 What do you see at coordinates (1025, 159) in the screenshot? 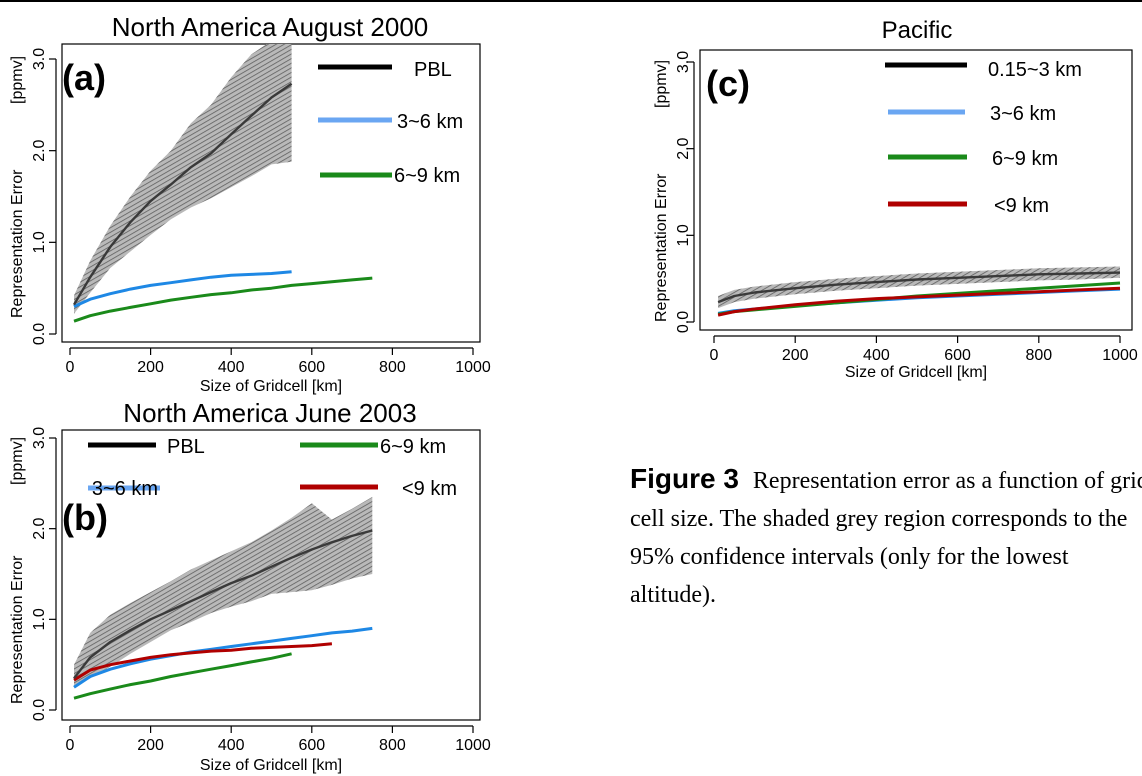
I see `panel-c-legend-label-2: 6~9 km` at bounding box center [1025, 159].